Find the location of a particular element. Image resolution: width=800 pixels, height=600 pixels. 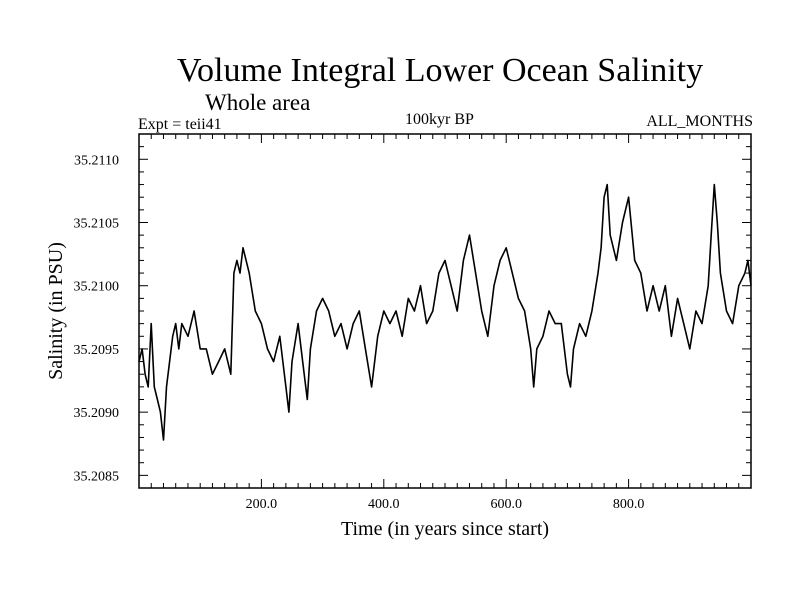

chart-title: Volume Integral Lower Ocean Salinity is located at coordinates (440, 70).